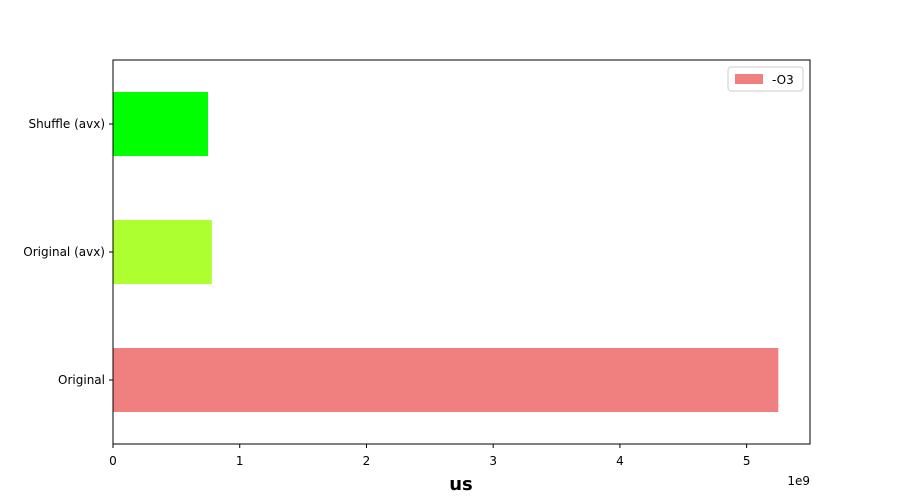 The image size is (900, 500). Describe the element at coordinates (113, 461) in the screenshot. I see `x-tick-label: 0` at that location.